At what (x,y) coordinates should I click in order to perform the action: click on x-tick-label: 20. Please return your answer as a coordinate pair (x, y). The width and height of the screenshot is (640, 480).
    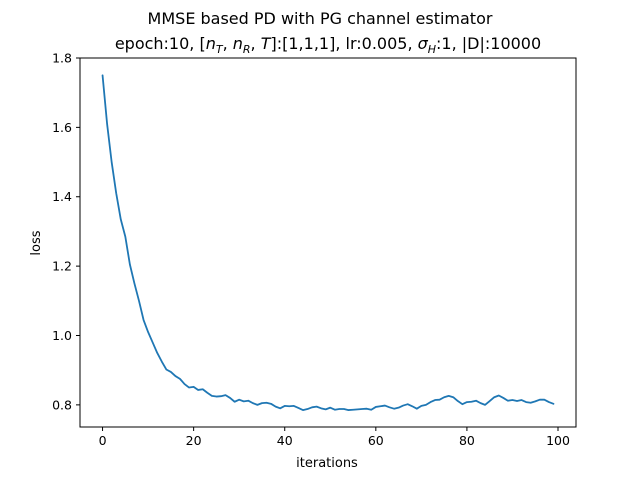
    Looking at the image, I should click on (194, 440).